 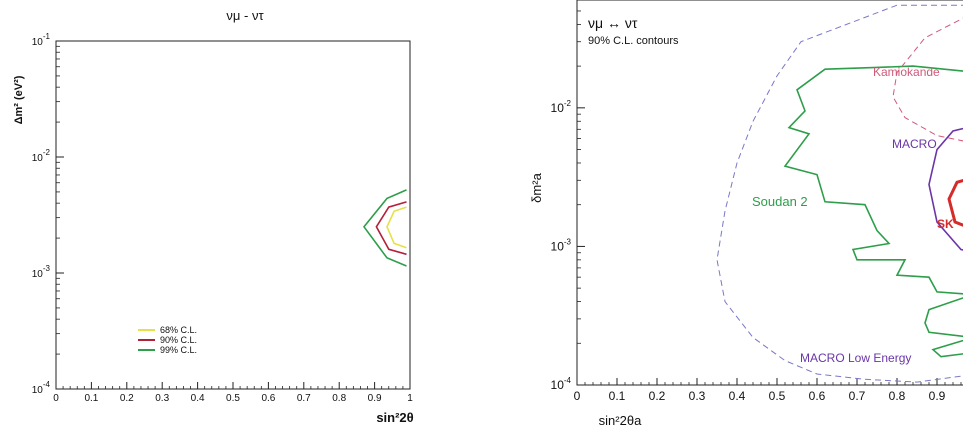 What do you see at coordinates (178, 330) in the screenshot?
I see `legend-label: 68% C.L.` at bounding box center [178, 330].